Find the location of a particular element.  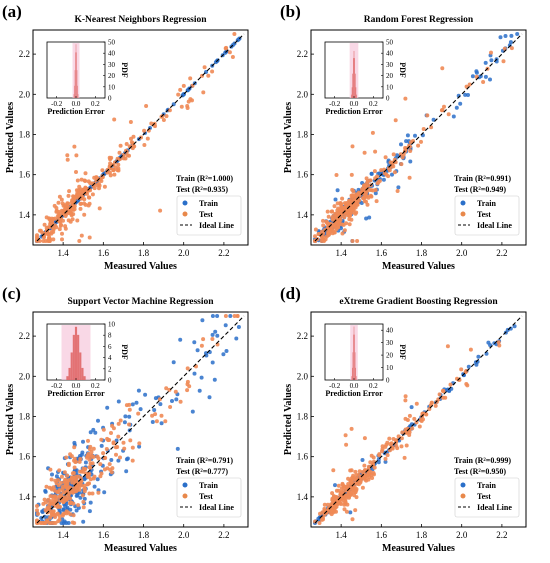

x-tick-label: 1.8 is located at coordinates (422, 253).